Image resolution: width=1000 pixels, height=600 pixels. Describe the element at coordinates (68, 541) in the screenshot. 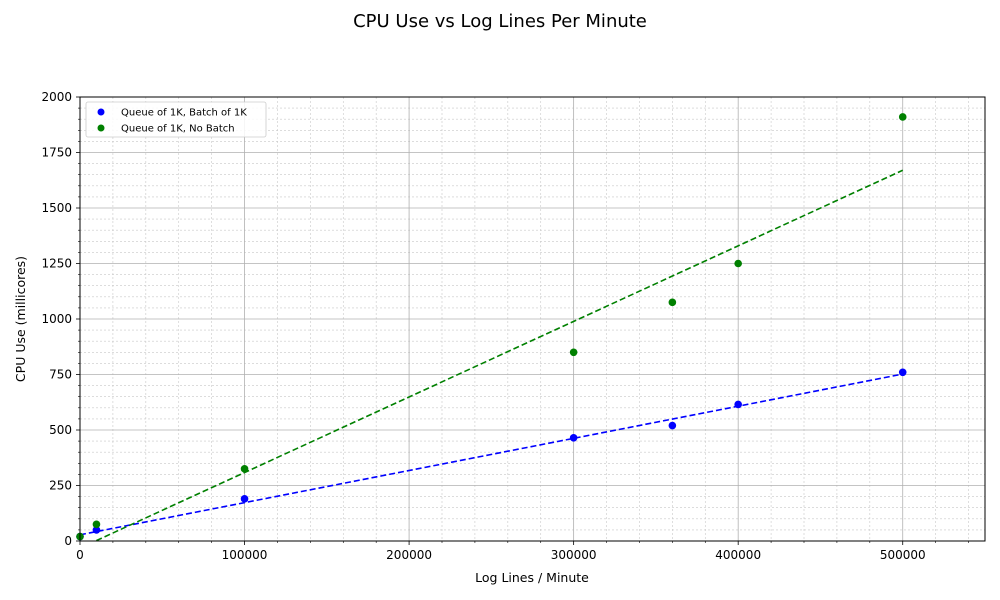

I see `y-tick-label: 0` at that location.